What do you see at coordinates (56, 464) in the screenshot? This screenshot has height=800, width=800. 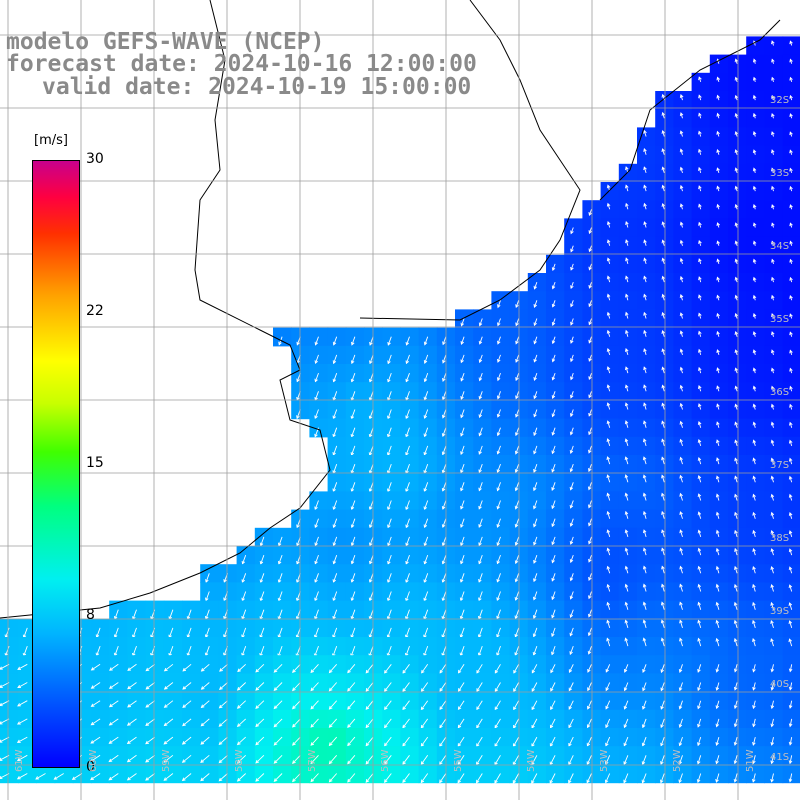 I see `colorbar` at bounding box center [56, 464].